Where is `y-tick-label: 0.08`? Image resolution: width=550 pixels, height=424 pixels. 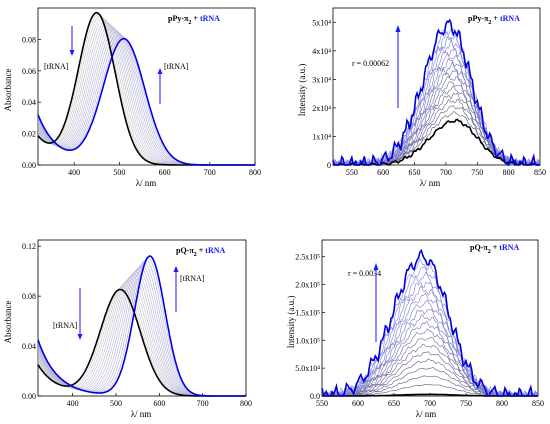
y-tick-label: 0.08 is located at coordinates (29, 39).